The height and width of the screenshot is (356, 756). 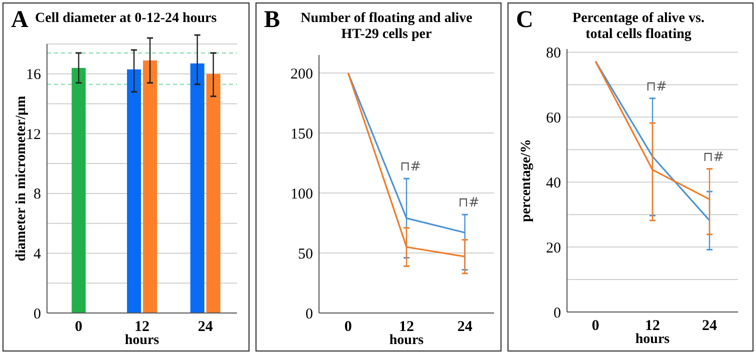 What do you see at coordinates (386, 26) in the screenshot?
I see `chart-title: Number of floating and alive HT-29 cells per` at bounding box center [386, 26].